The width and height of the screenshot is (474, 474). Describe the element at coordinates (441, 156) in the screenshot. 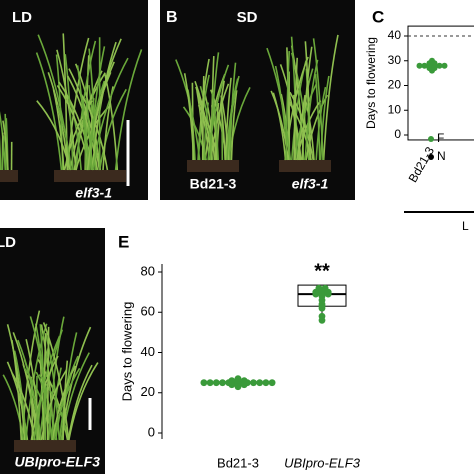

I see `legend-label: N` at that location.